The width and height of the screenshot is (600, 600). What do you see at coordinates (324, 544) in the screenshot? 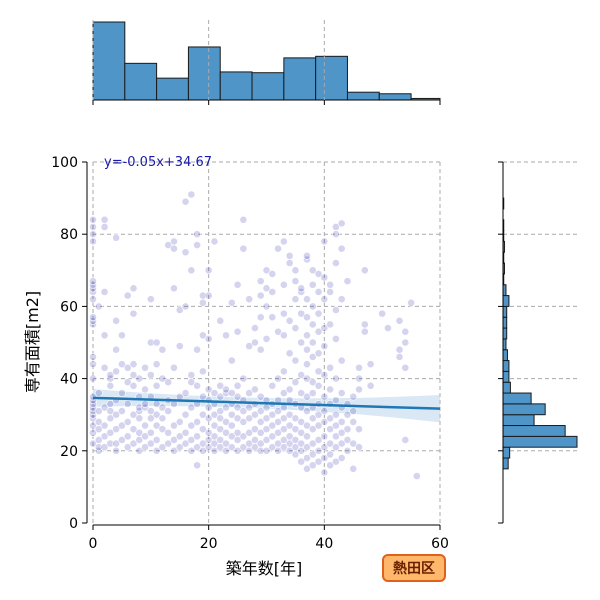
I see `x-tick-label: 40` at bounding box center [324, 544].